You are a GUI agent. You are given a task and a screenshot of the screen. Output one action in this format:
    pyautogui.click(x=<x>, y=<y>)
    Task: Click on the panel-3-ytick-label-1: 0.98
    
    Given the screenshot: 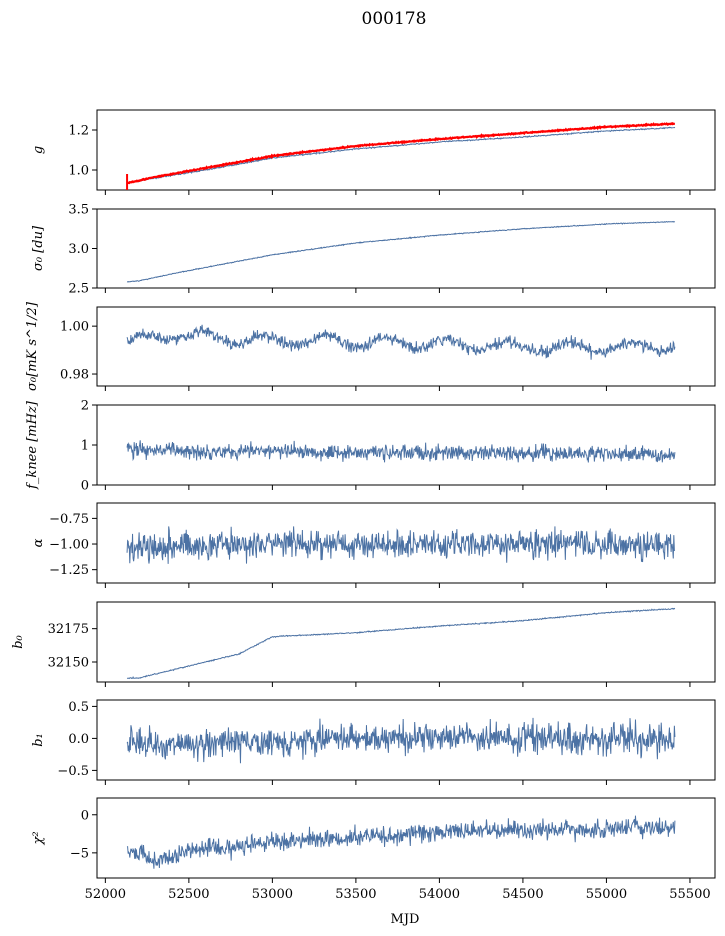 What is the action you would take?
    pyautogui.click(x=74, y=375)
    